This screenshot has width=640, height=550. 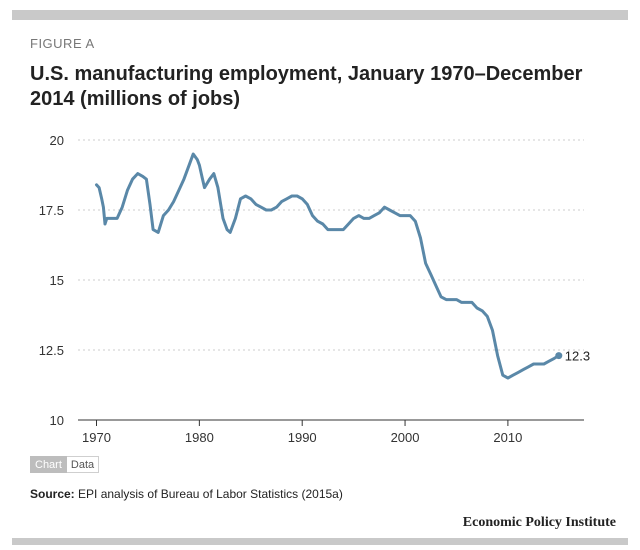 I want to click on chart-toggle-button: Chart, so click(x=48, y=464).